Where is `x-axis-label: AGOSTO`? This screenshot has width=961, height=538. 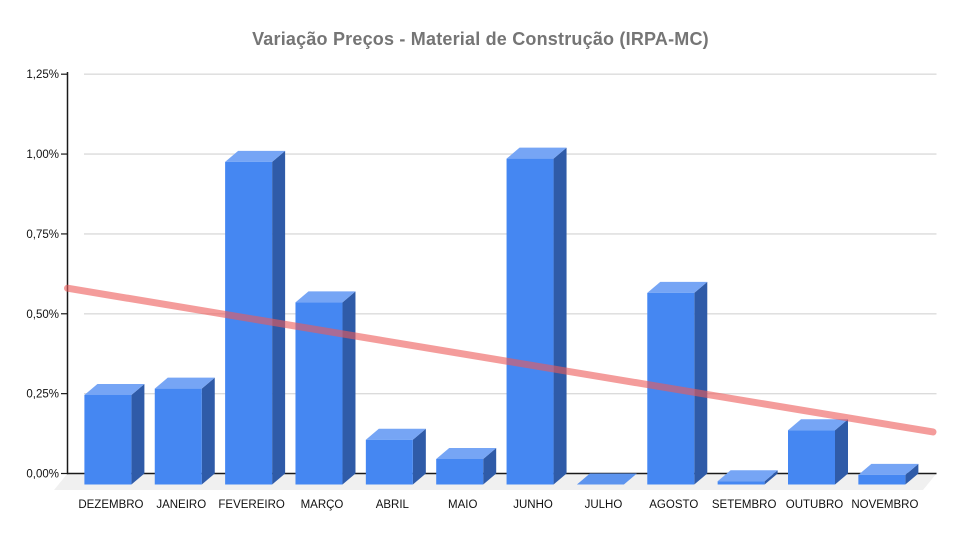 x-axis-label: AGOSTO is located at coordinates (673, 505).